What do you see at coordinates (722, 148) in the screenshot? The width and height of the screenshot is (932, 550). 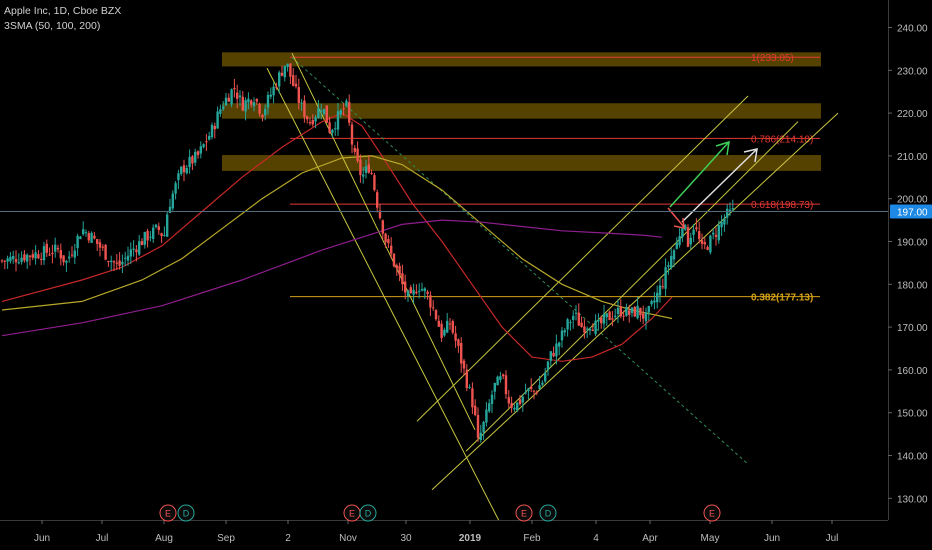 I see `green-arrowhead` at bounding box center [722, 148].